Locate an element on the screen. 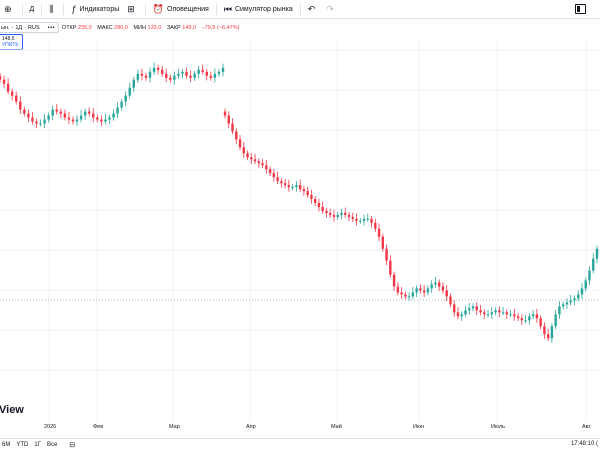 The image size is (600, 450). more-icon: ••• is located at coordinates (51, 27).